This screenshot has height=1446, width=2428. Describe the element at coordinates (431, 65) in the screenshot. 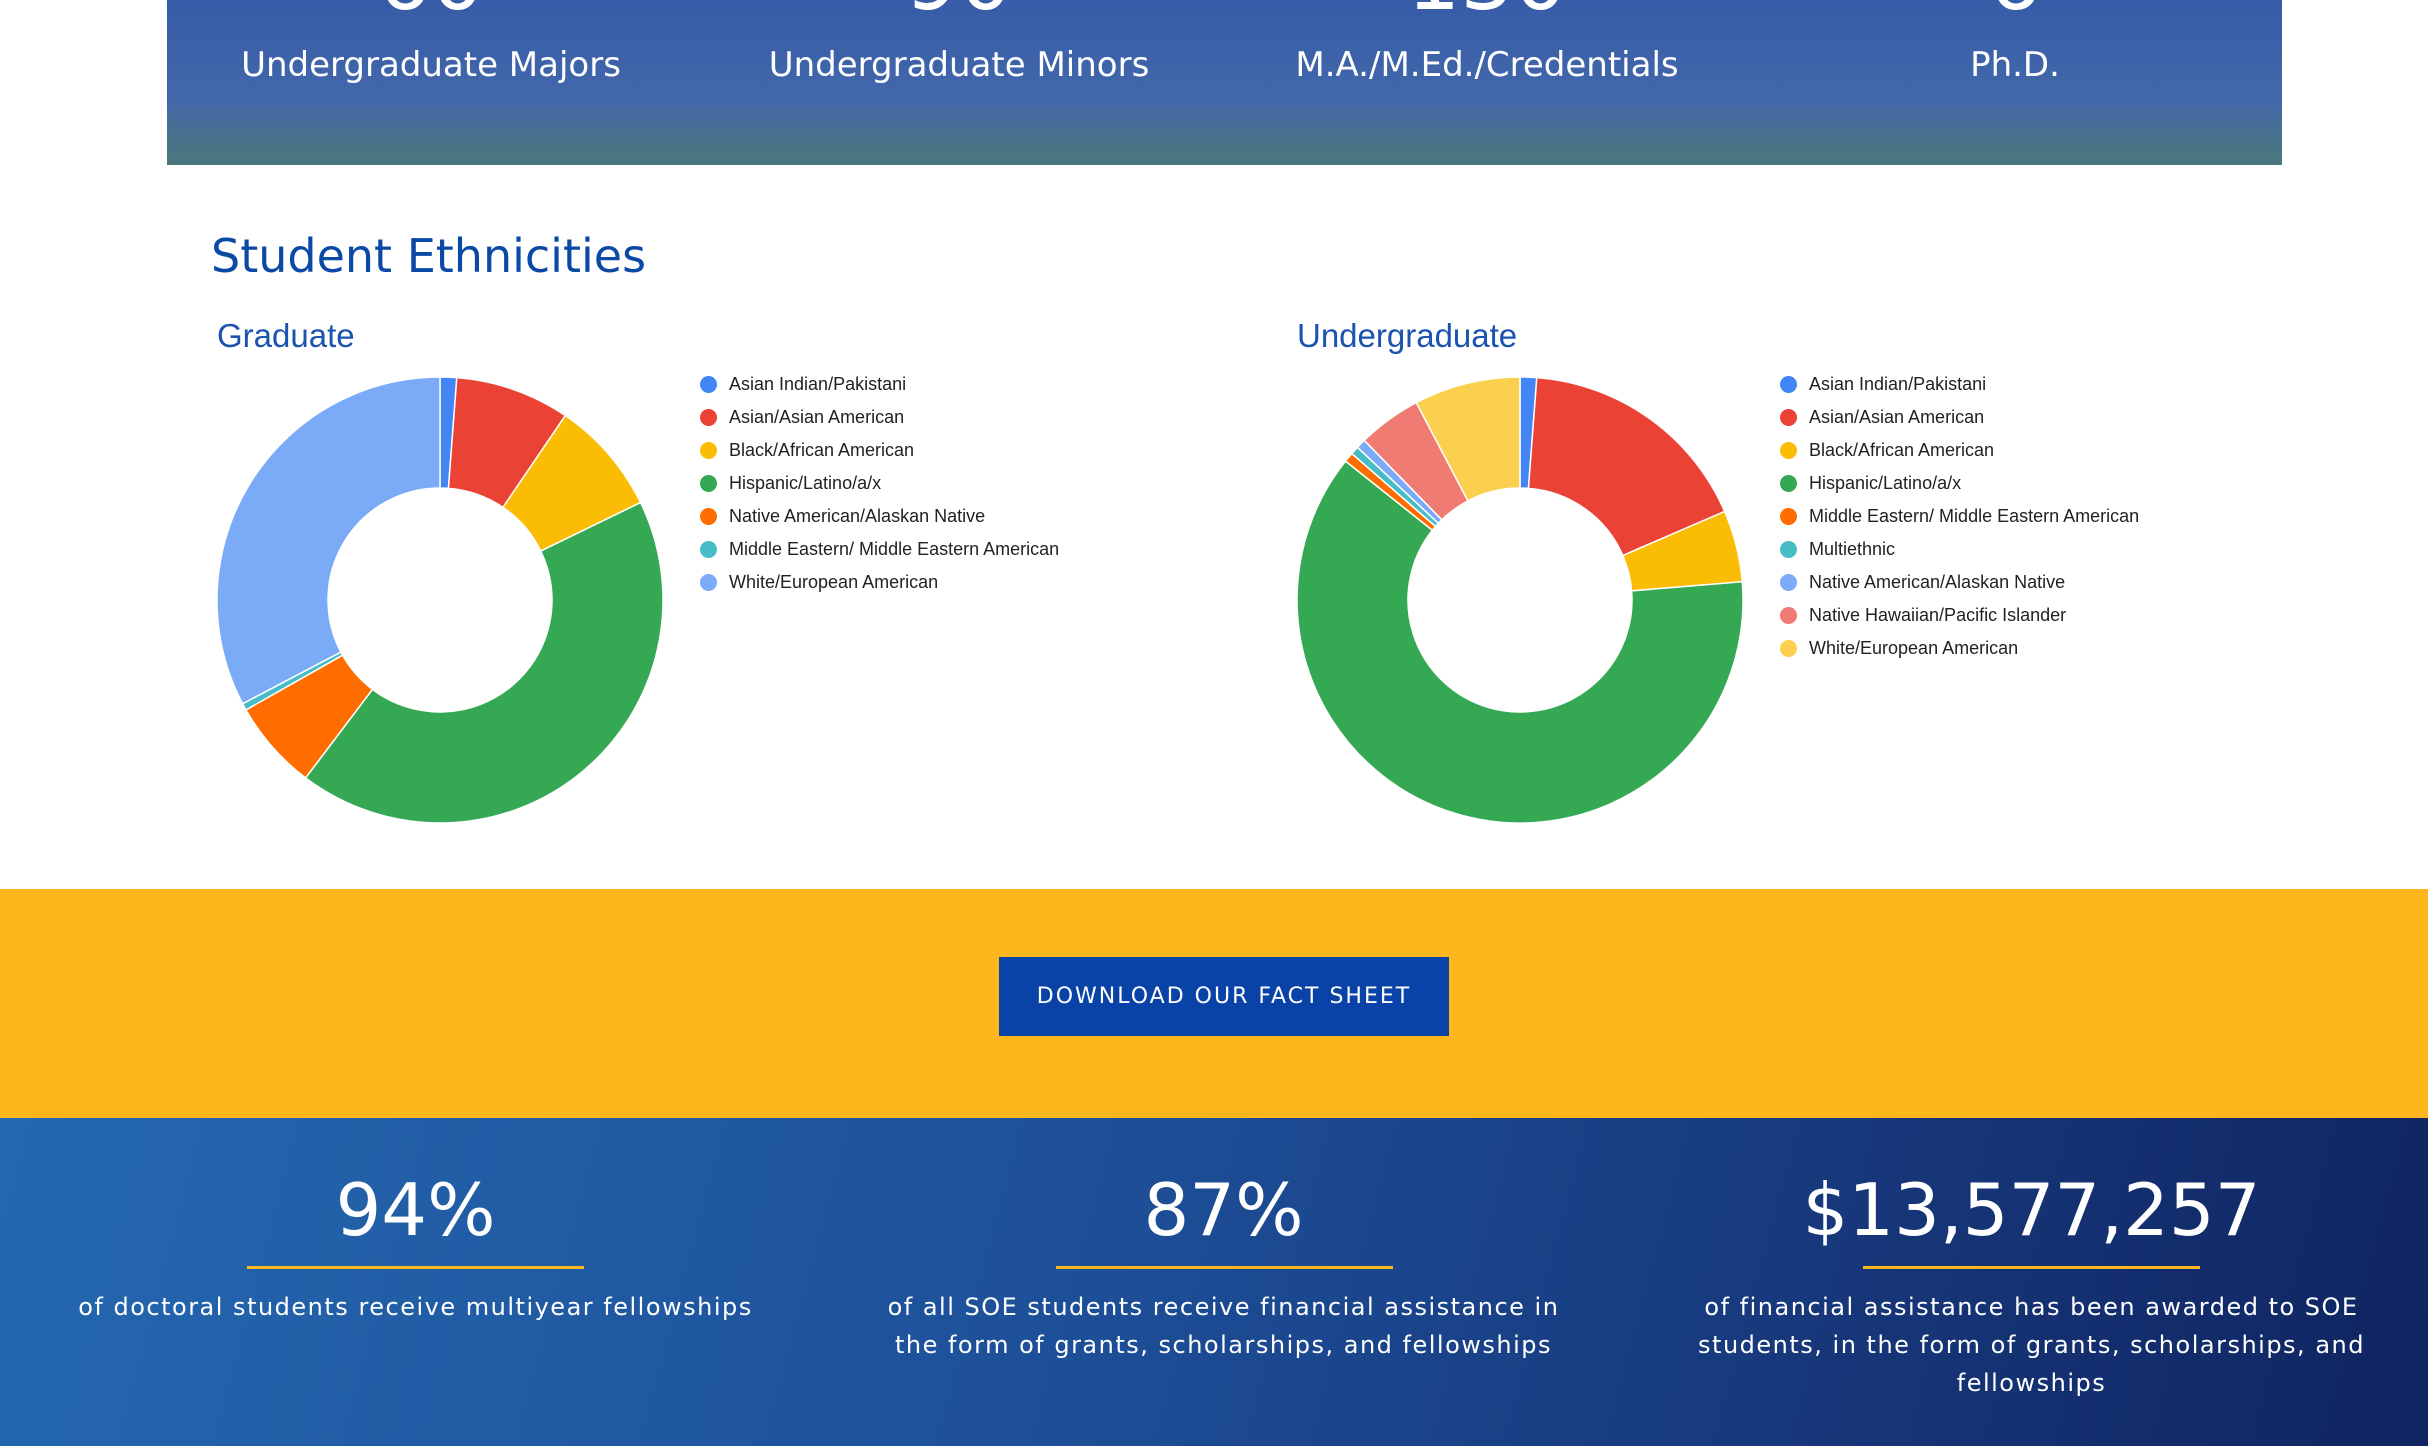

I see `stat-label: Undergraduate Majors` at that location.